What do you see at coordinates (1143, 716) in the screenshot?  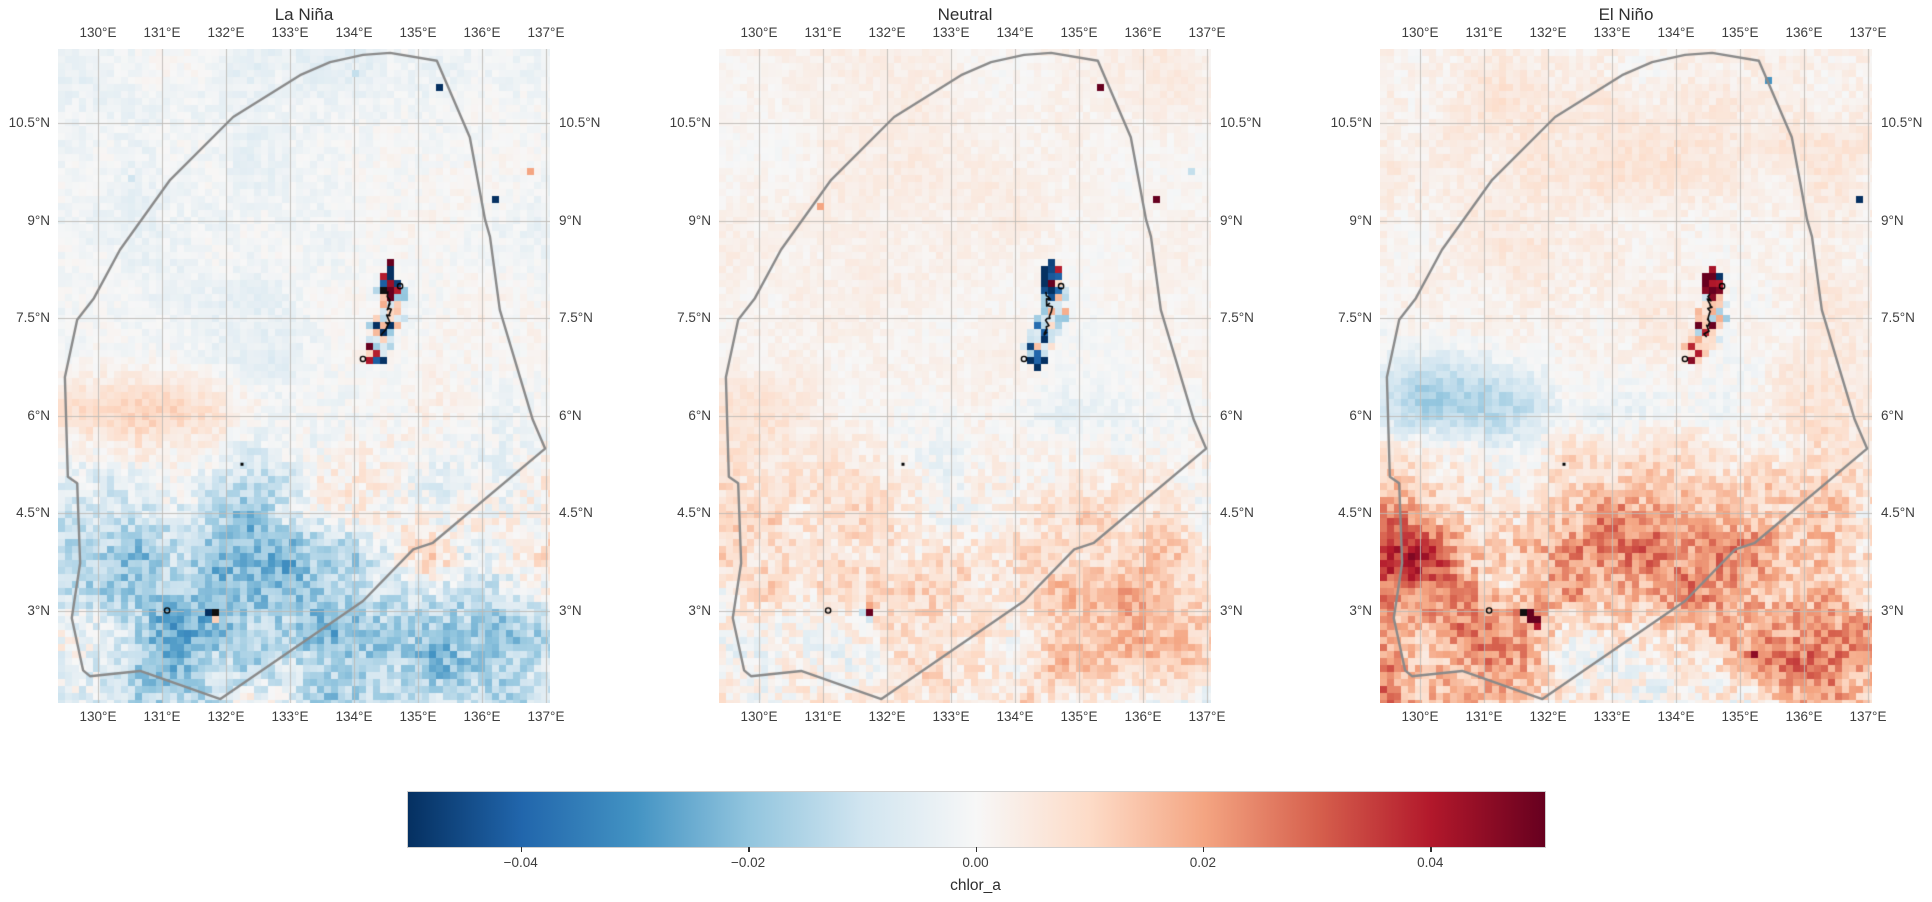 I see `lon-tick-bottom-panel-2: 136°E` at bounding box center [1143, 716].